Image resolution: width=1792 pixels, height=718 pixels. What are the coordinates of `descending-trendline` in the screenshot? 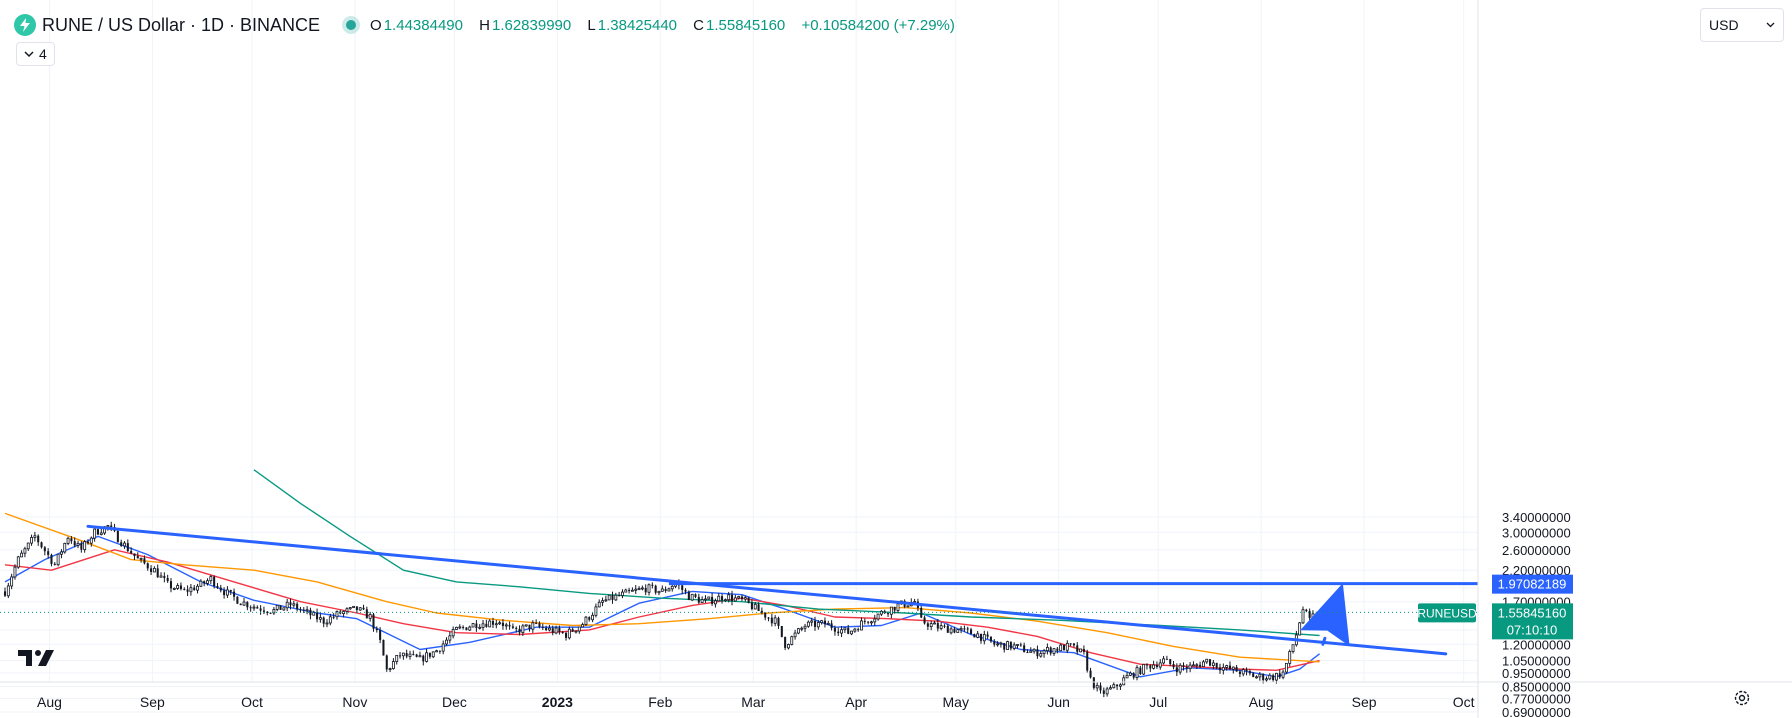 It's located at (767, 590).